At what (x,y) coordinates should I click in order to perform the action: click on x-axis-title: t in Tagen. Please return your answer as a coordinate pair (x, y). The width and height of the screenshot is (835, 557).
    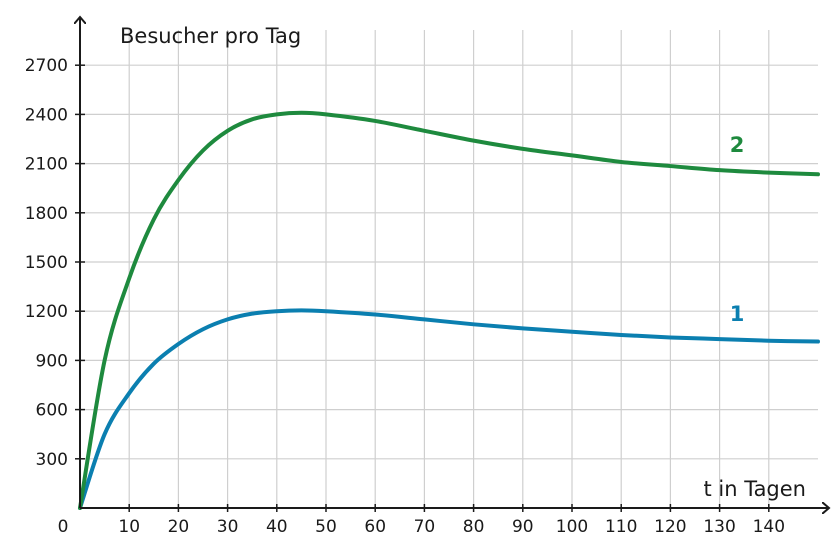
    Looking at the image, I should click on (754, 489).